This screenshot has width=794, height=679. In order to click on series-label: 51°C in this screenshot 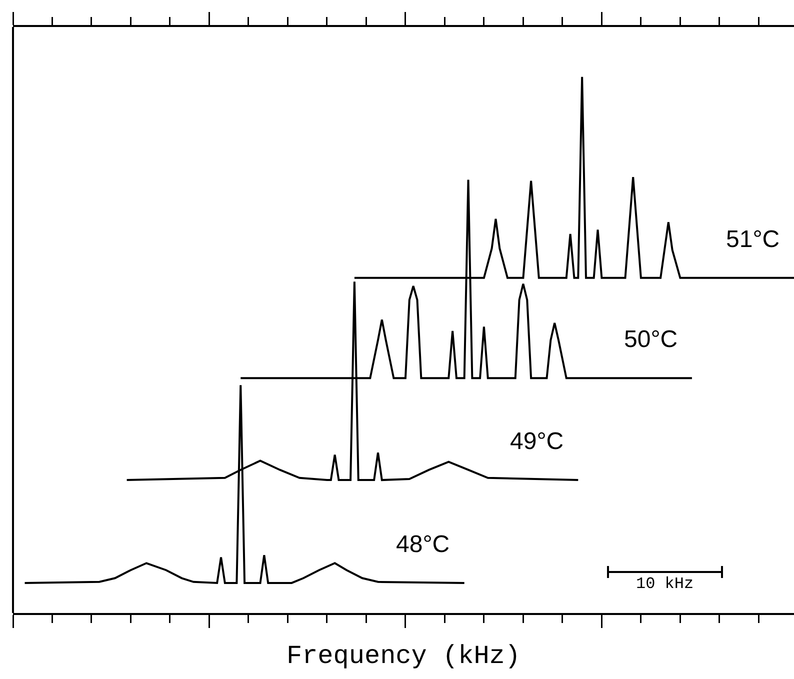, I will do `click(753, 239)`.